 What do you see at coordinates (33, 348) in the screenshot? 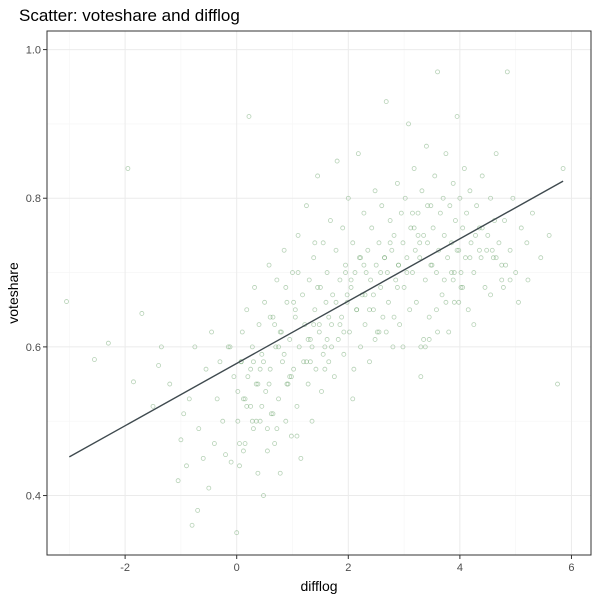
I see `y-tick-label: 0.6` at bounding box center [33, 348].